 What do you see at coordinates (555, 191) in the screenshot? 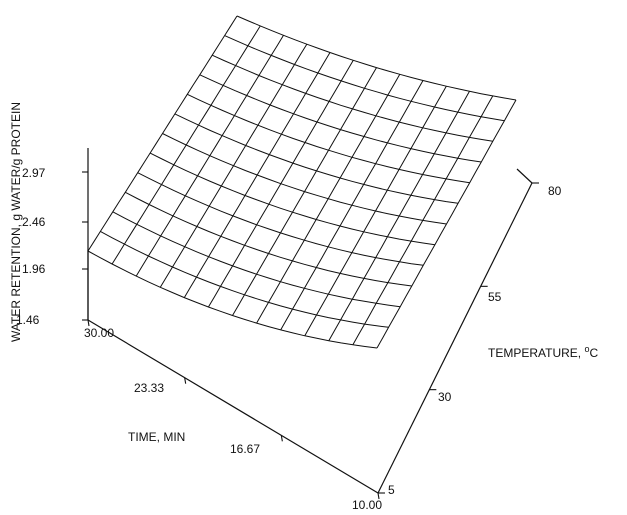
I see `temp-tick-80: 80` at bounding box center [555, 191].